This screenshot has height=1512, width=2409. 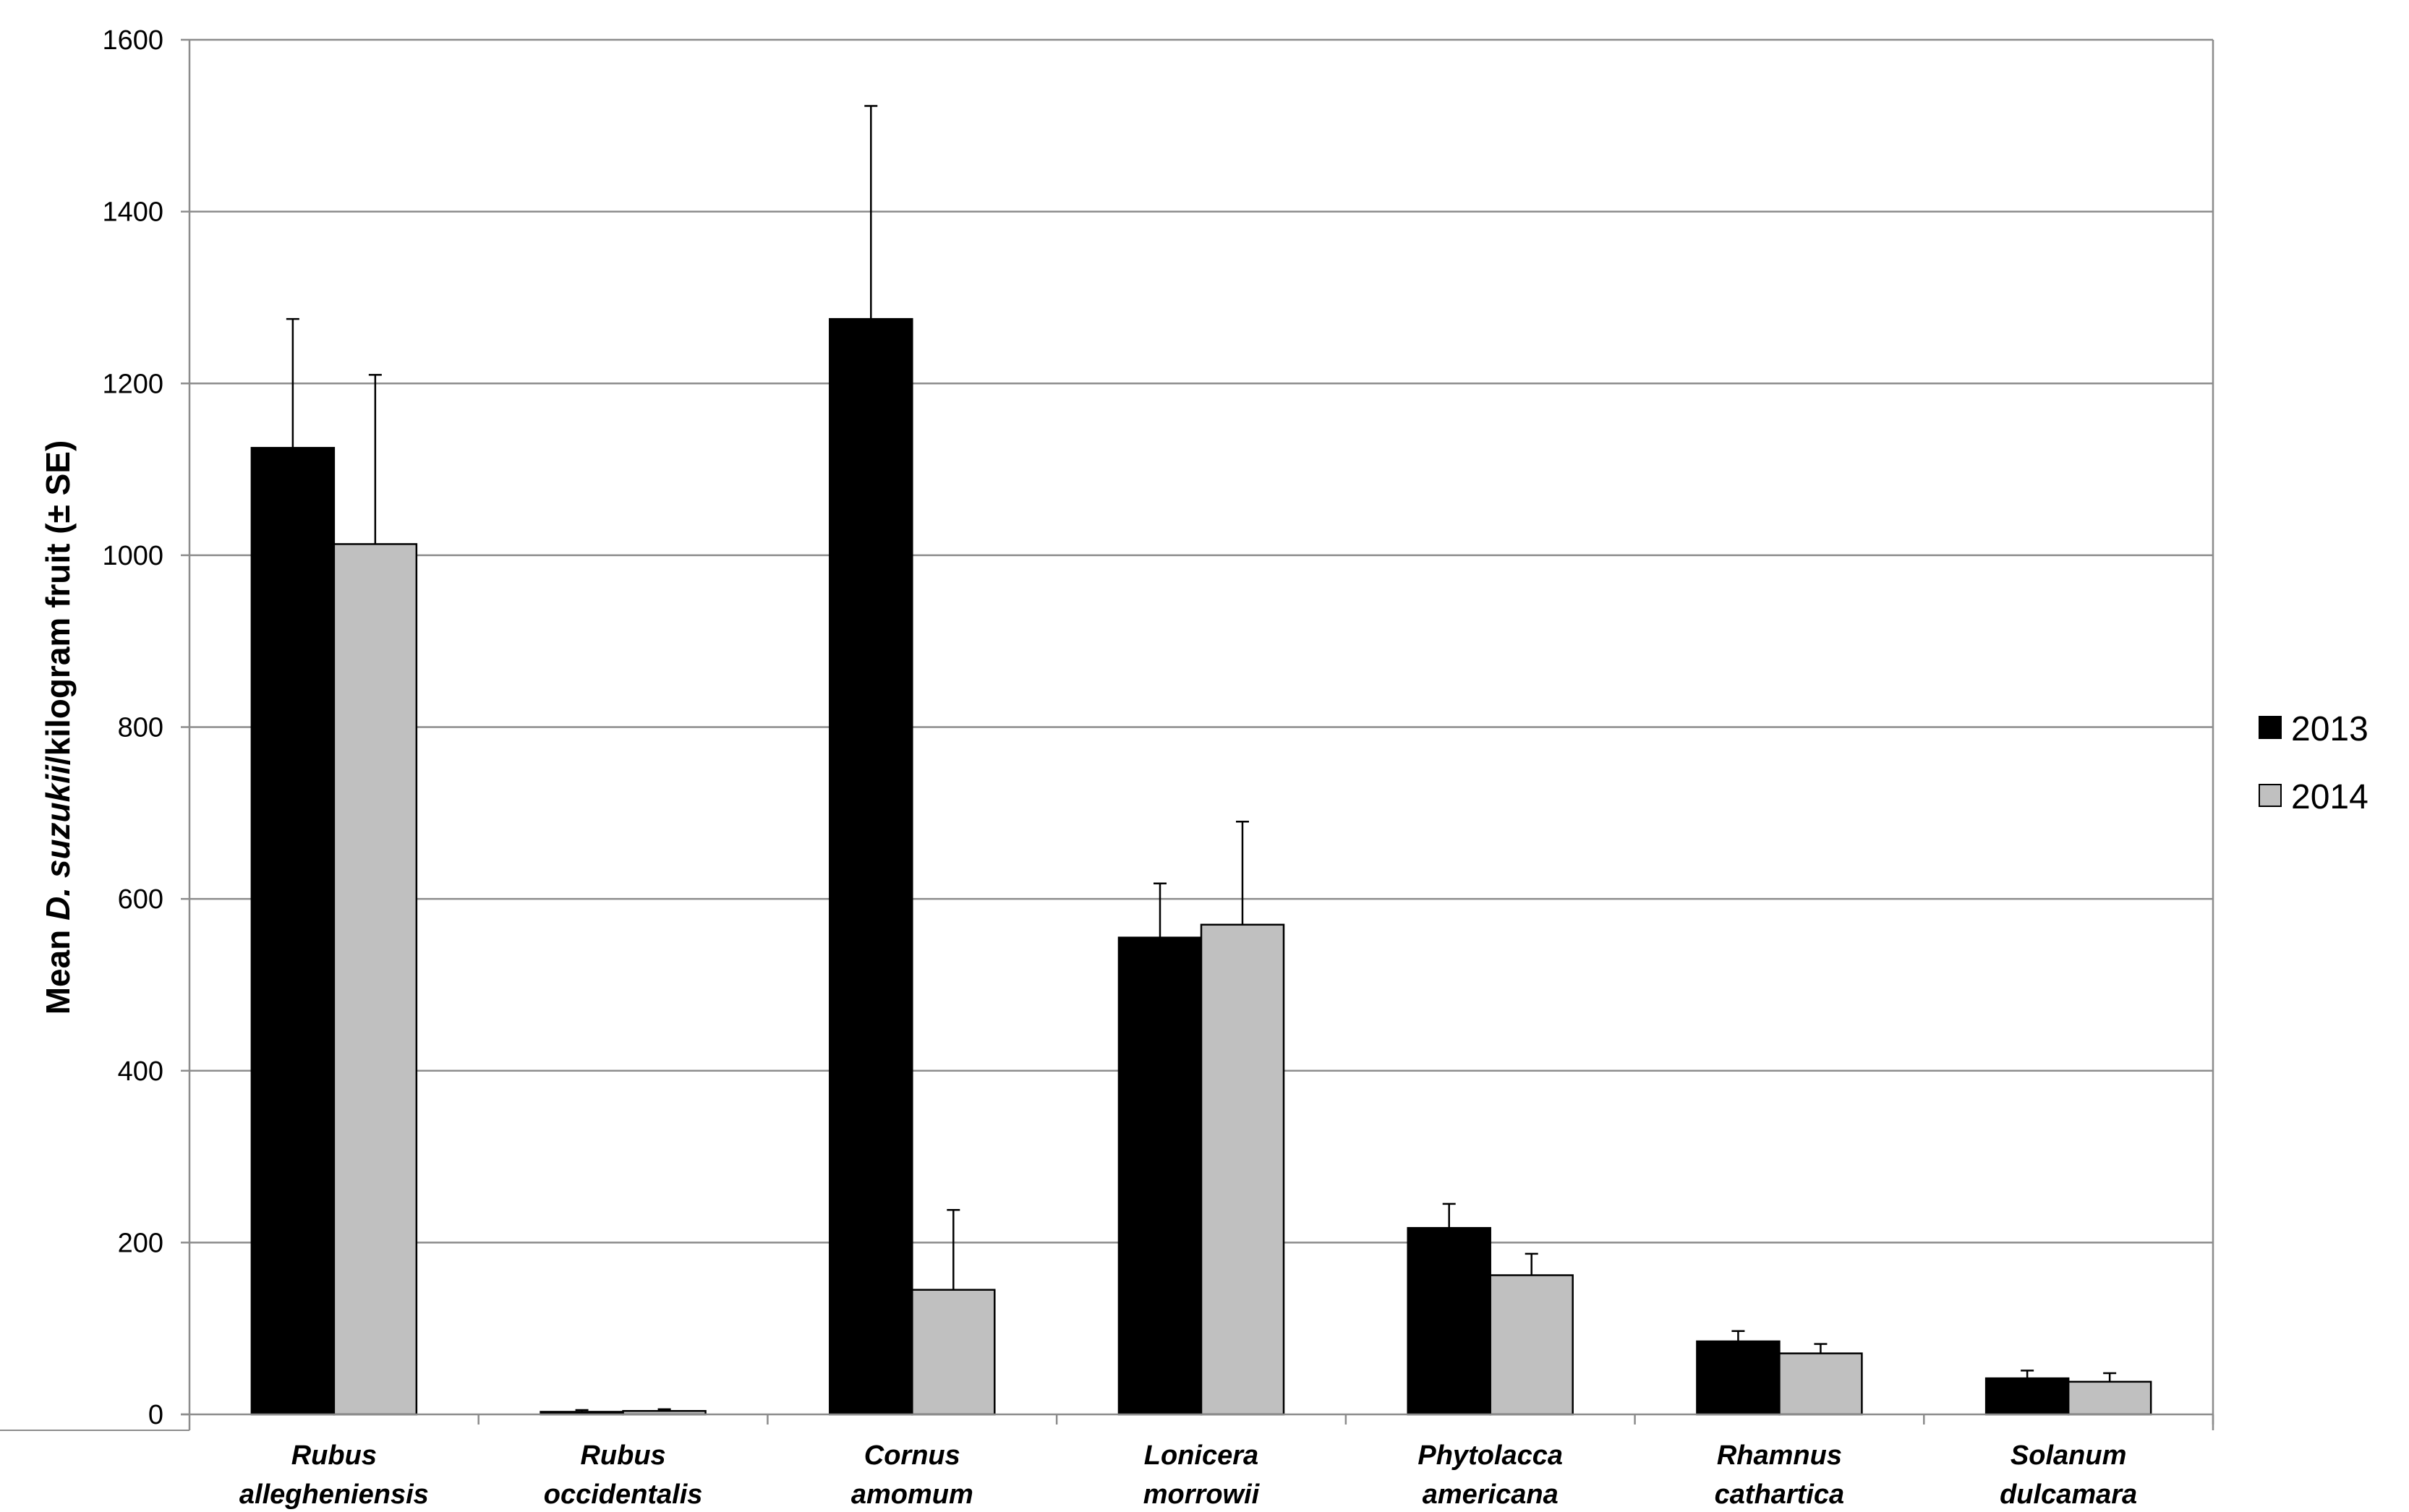 What do you see at coordinates (58, 727) in the screenshot?
I see `y-axis-title: Mean D. suzukii/kilogram fruit (± SE)` at bounding box center [58, 727].